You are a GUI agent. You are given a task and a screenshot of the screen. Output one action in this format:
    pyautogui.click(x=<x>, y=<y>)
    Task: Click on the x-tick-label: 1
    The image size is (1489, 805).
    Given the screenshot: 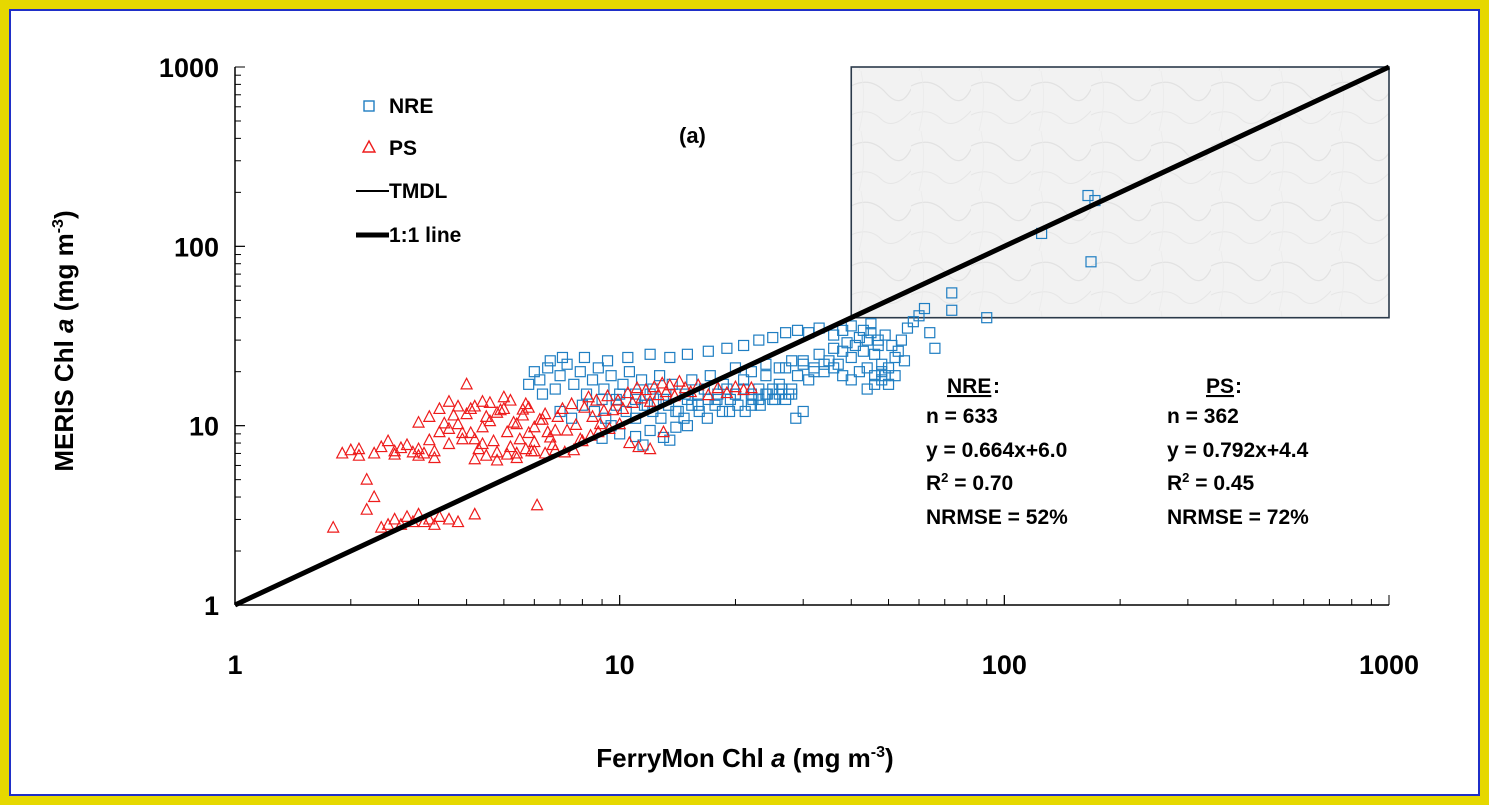 What is the action you would take?
    pyautogui.click(x=234, y=665)
    